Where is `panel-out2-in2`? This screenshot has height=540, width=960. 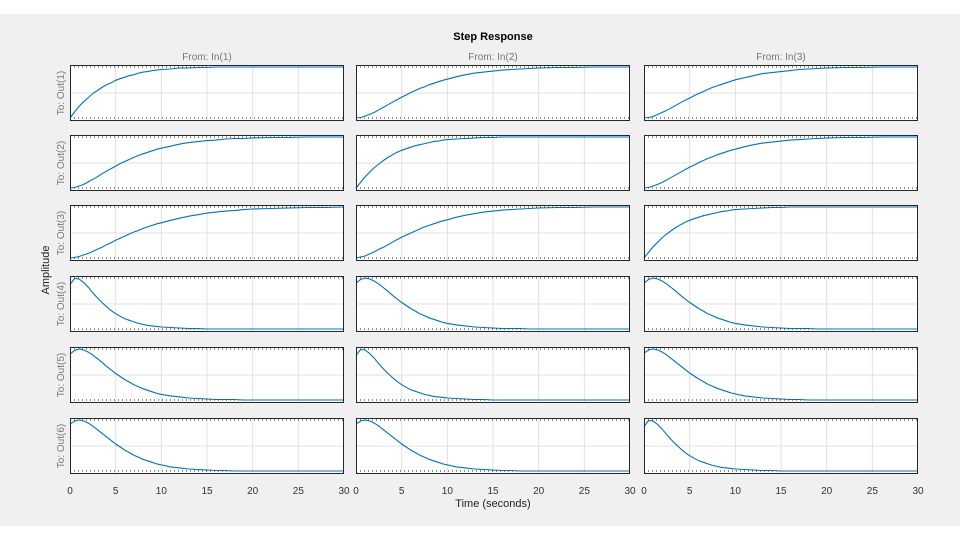
panel-out2-in2 is located at coordinates (492, 163).